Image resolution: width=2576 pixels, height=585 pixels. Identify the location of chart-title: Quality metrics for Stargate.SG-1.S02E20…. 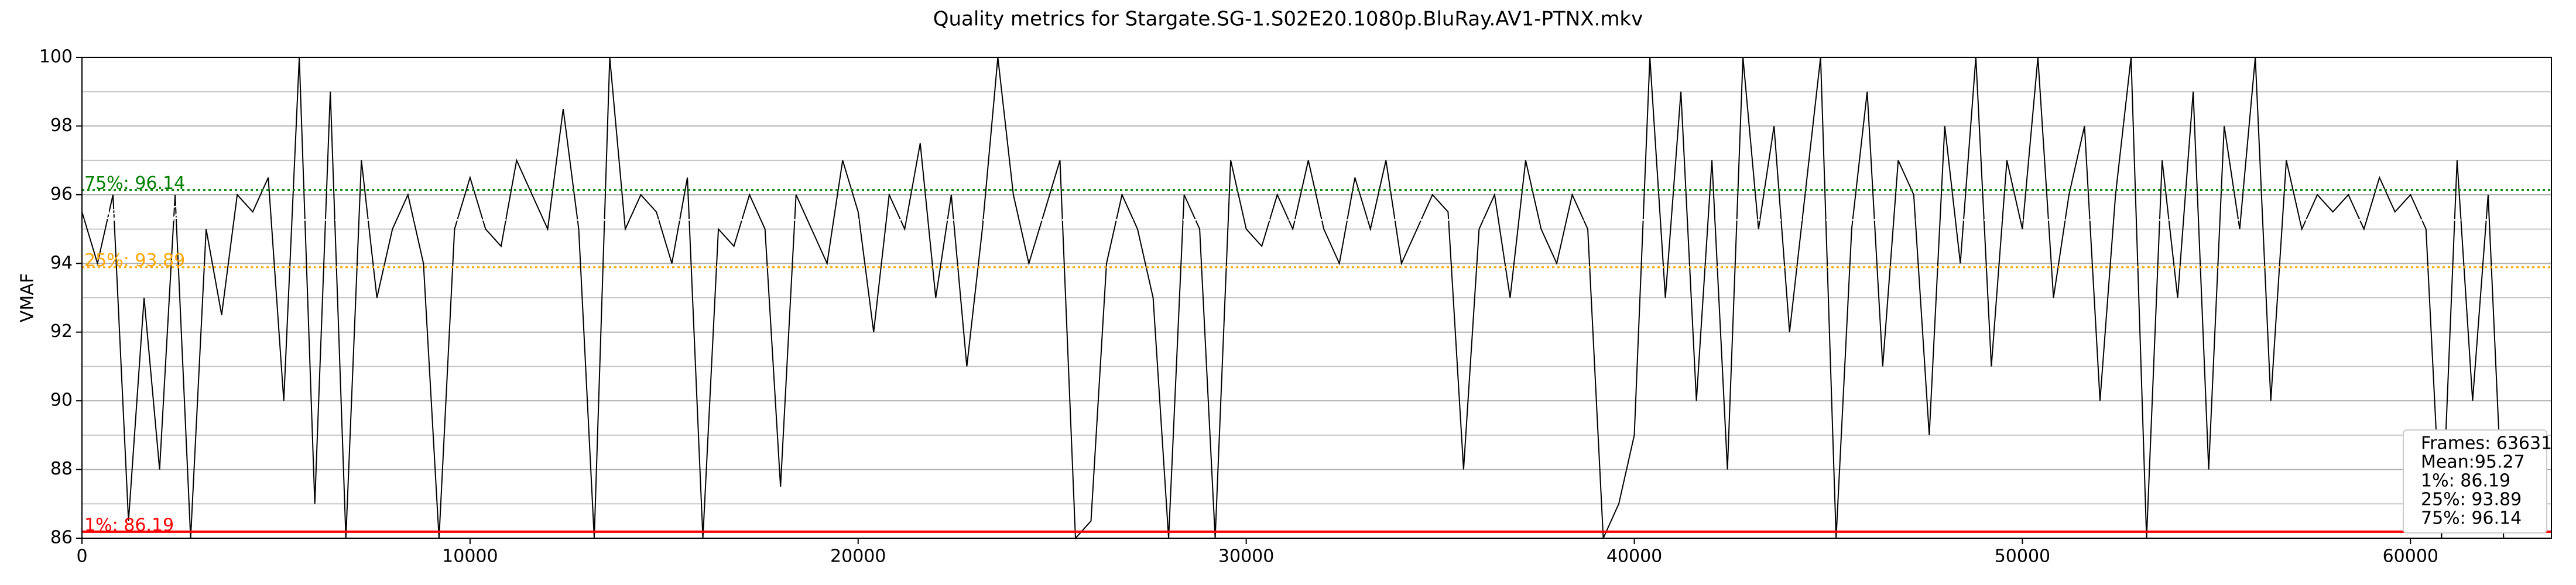
(1288, 19).